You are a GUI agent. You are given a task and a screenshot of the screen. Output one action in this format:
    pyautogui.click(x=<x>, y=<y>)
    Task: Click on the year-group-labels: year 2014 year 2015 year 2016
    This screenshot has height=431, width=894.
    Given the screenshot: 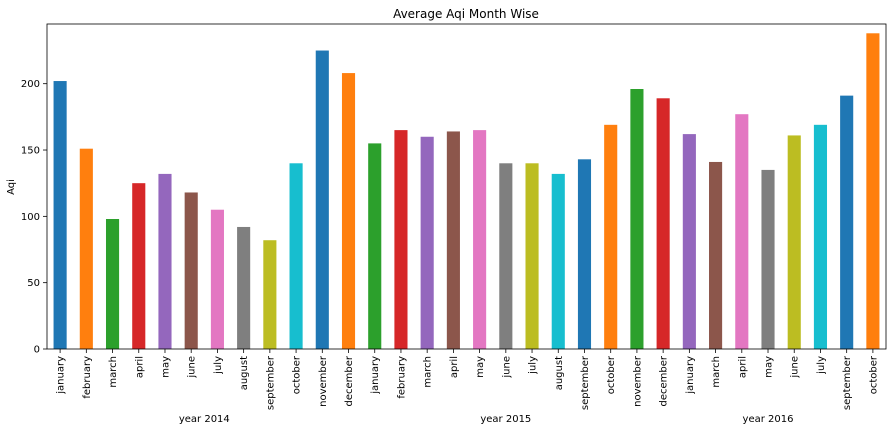 What is the action you would take?
    pyautogui.click(x=486, y=419)
    